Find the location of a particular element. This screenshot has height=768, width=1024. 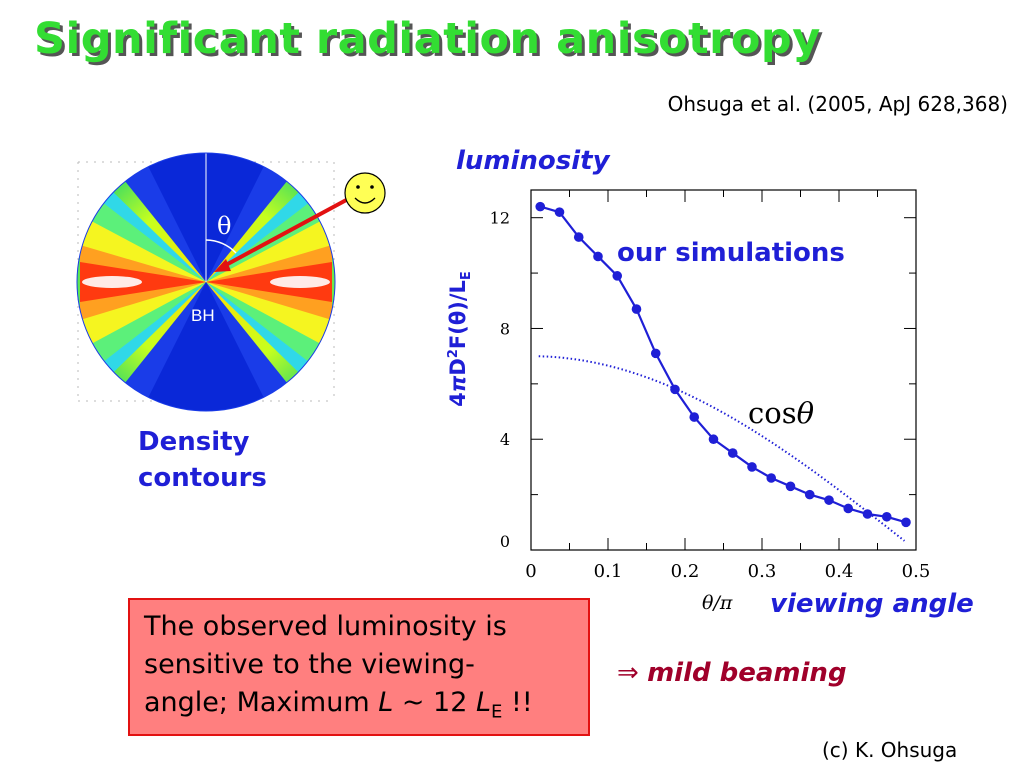

cos-theta-symbol: θ is located at coordinates (805, 413).